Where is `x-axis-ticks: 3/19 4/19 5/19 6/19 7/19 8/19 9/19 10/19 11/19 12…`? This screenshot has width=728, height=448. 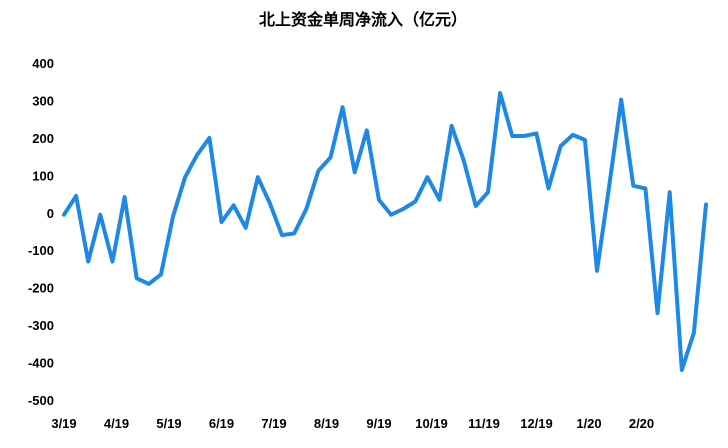
x-axis-ticks: 3/19 4/19 5/19 6/19 7/19 8/19 9/19 10/19 11/19 12… is located at coordinates (352, 423).